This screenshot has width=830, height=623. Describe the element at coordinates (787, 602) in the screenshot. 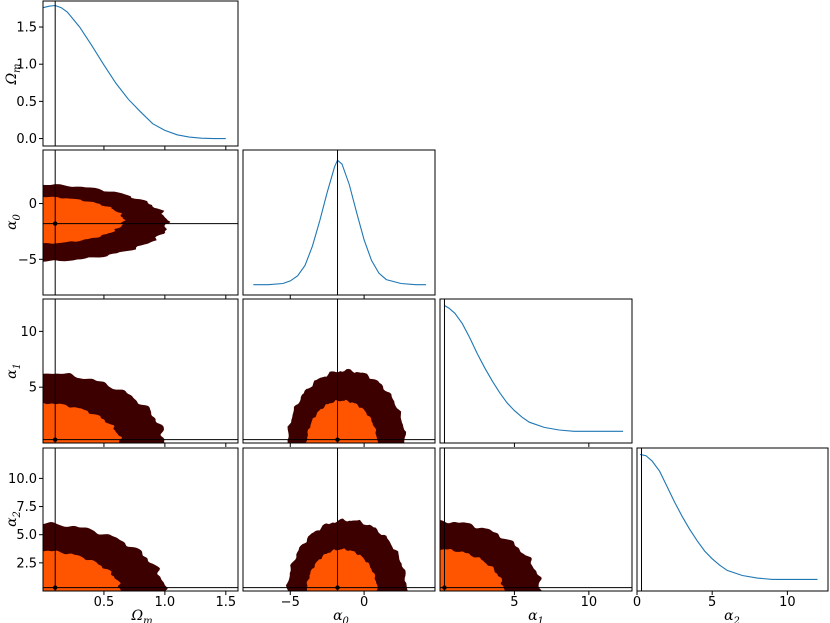

I see `x-tick-label-alpha2: 10` at that location.